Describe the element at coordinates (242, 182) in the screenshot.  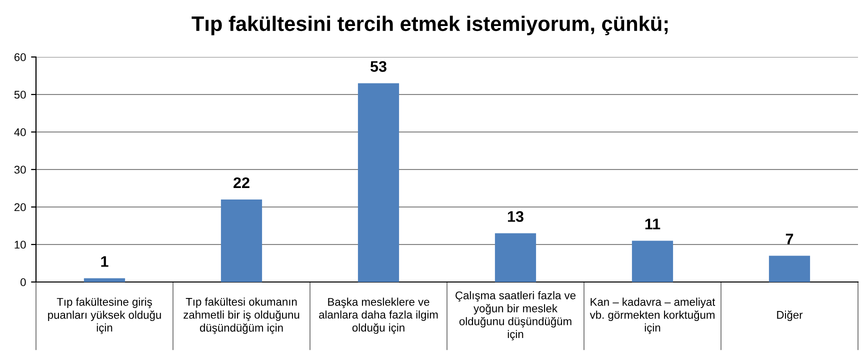
I see `data-label: 22` at that location.